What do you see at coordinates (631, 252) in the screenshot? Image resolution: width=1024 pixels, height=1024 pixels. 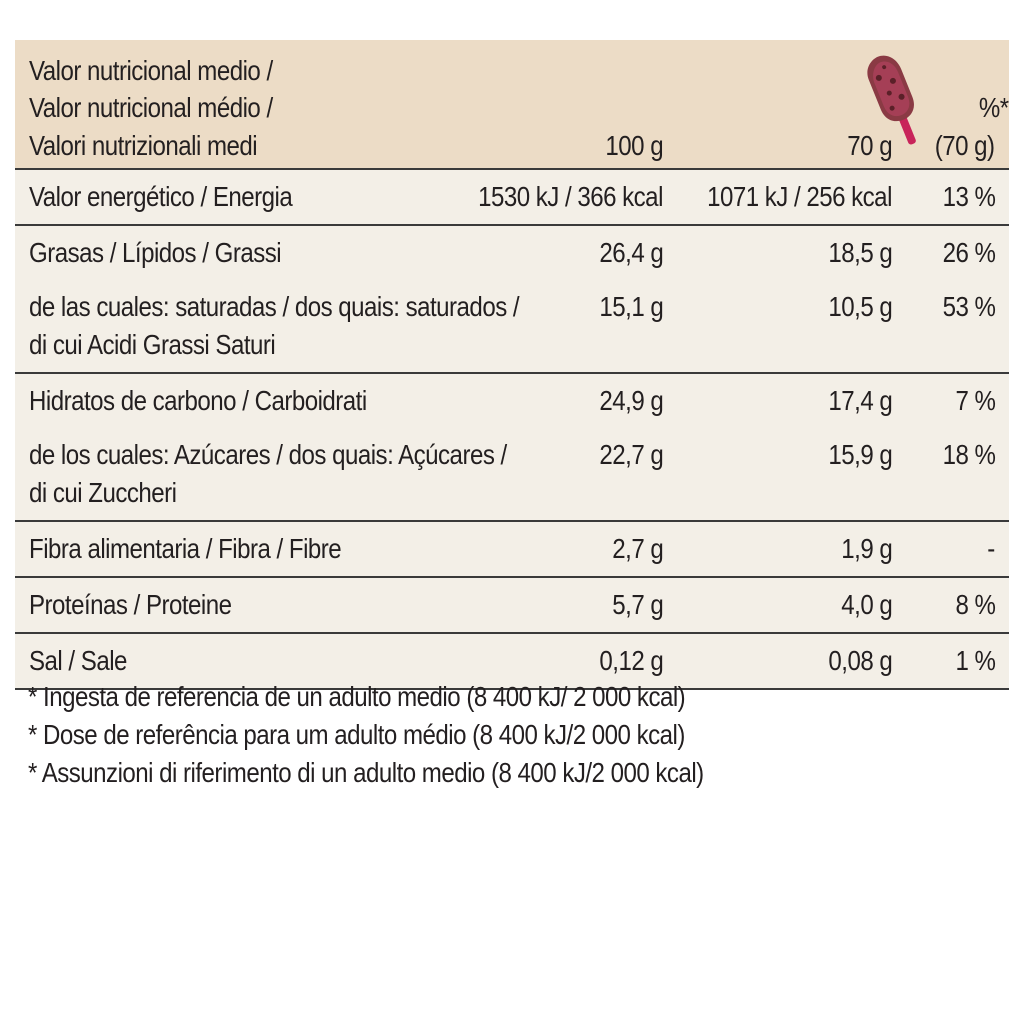 I see `value-per-100g: 26,4 g` at bounding box center [631, 252].